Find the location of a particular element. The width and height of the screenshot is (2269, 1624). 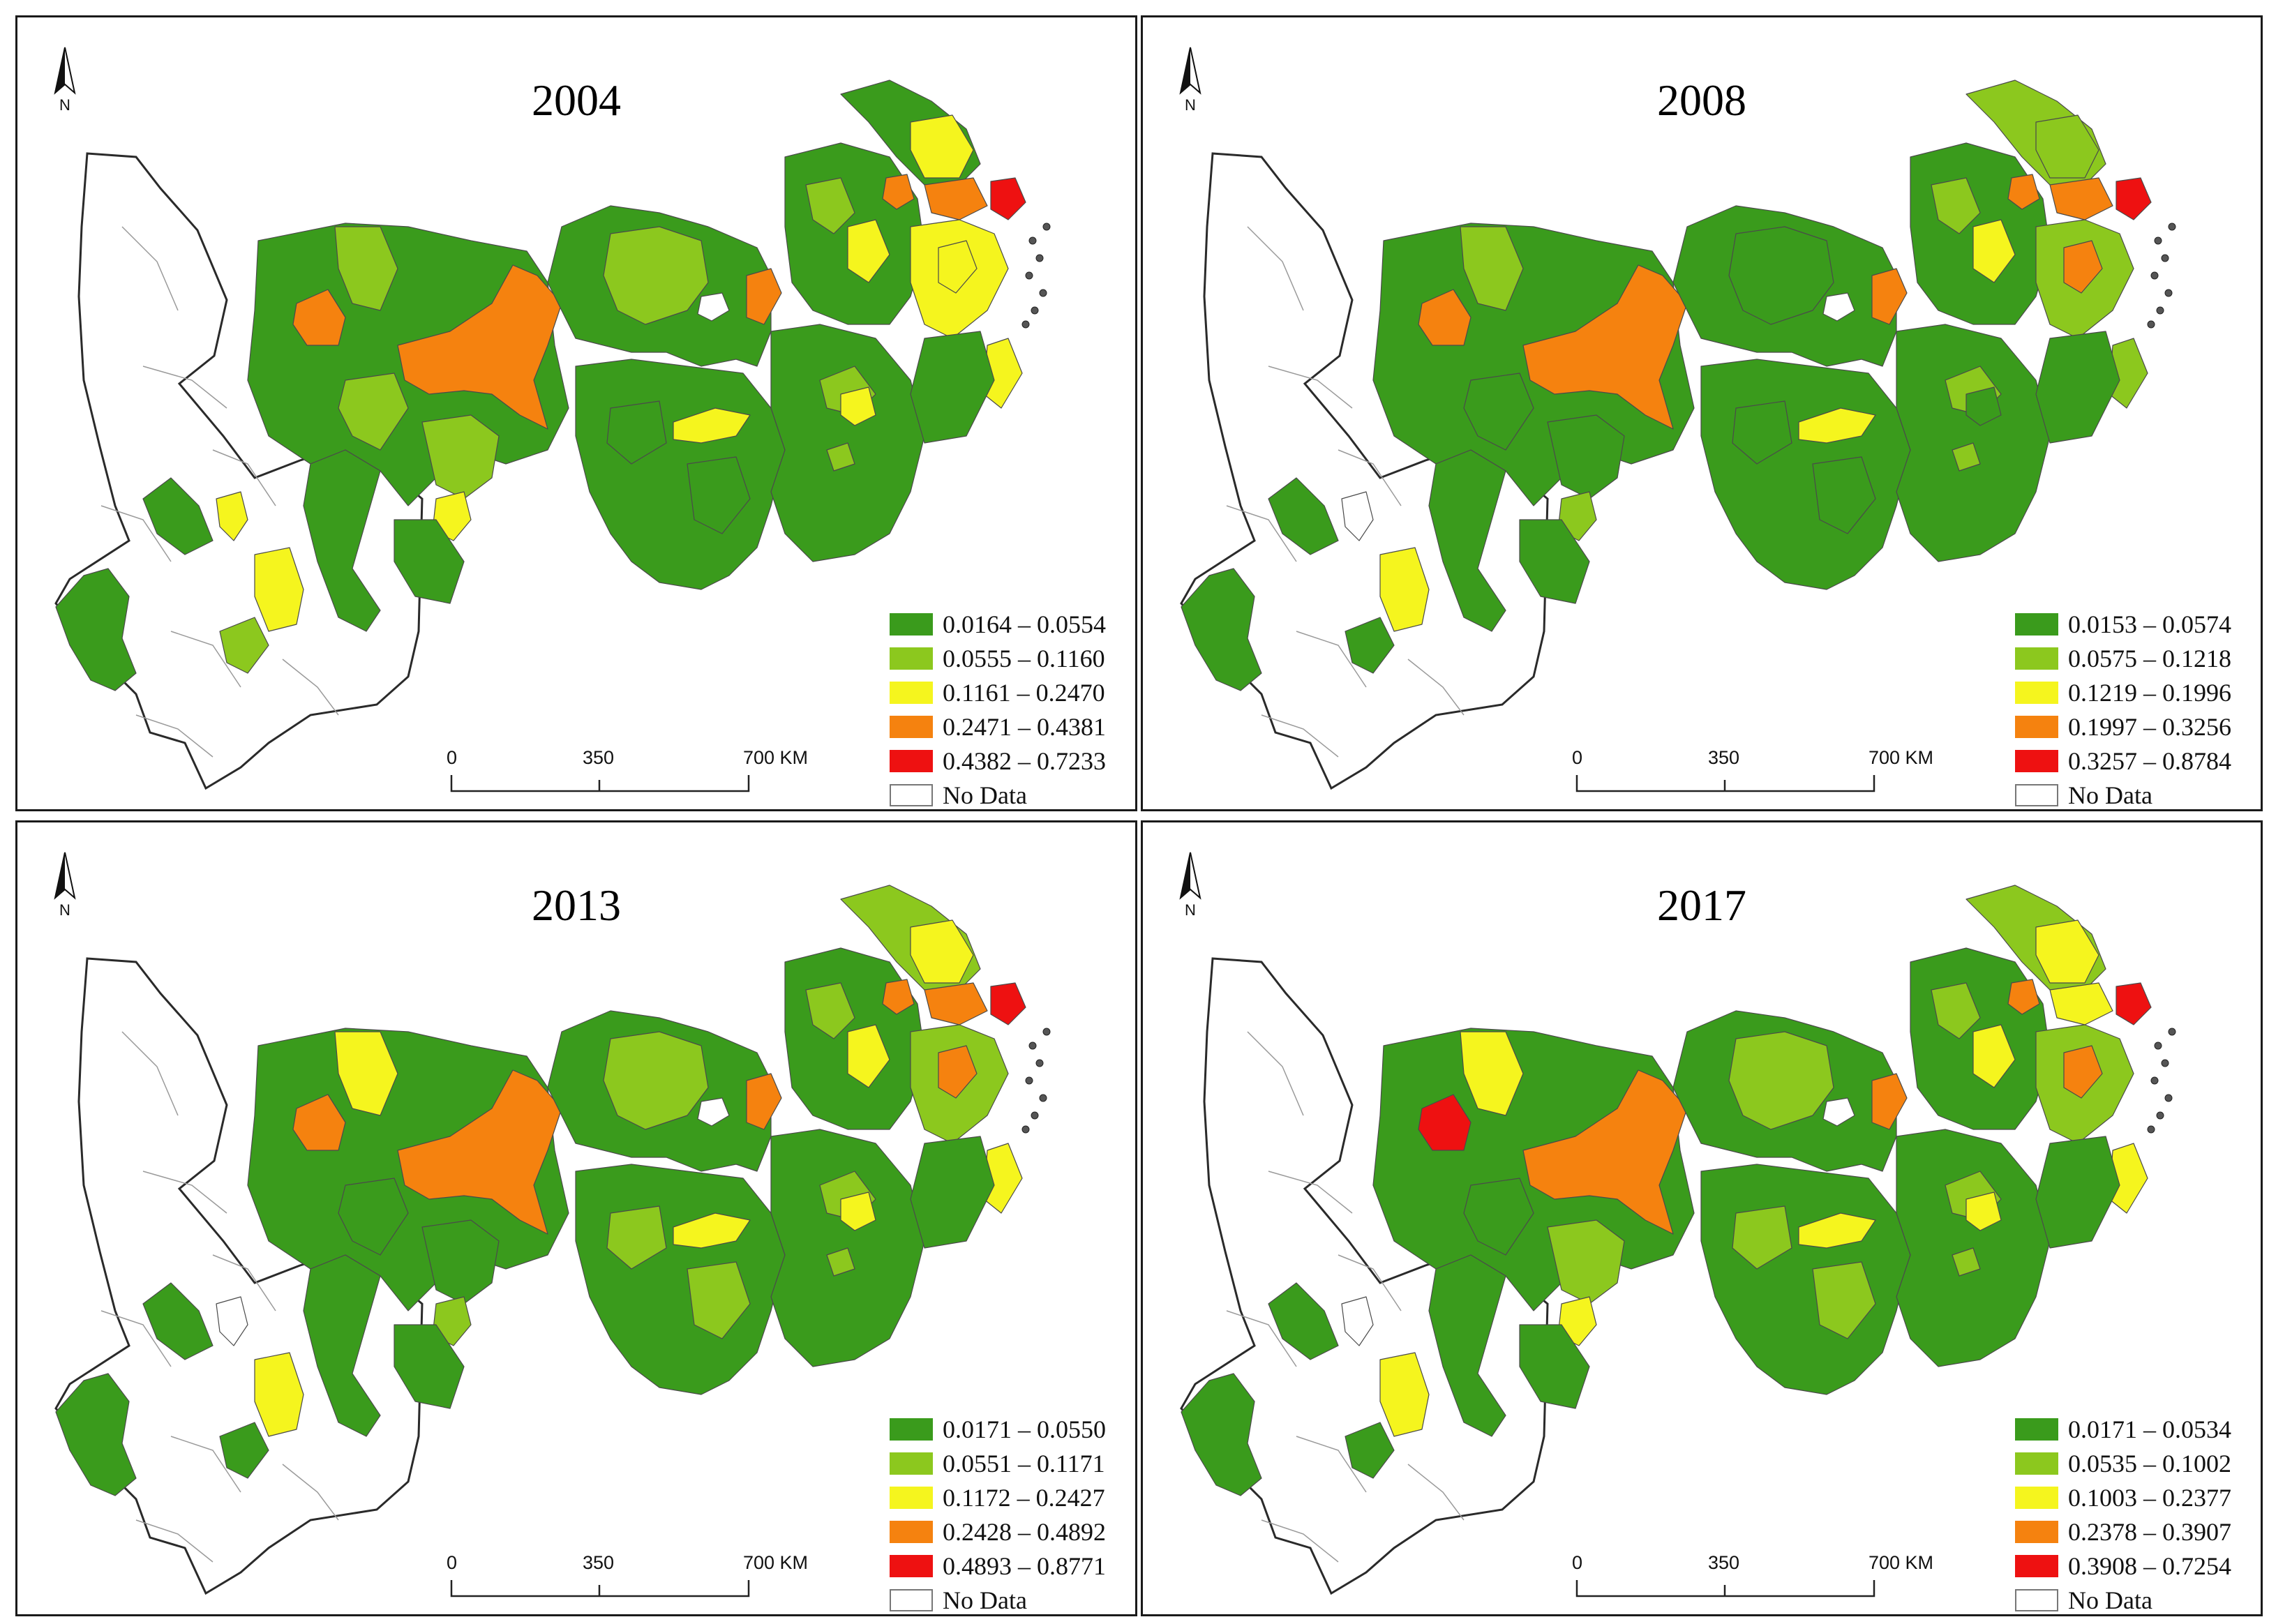

legend-label: 0.0171 – 0.0534 is located at coordinates (2149, 1429).